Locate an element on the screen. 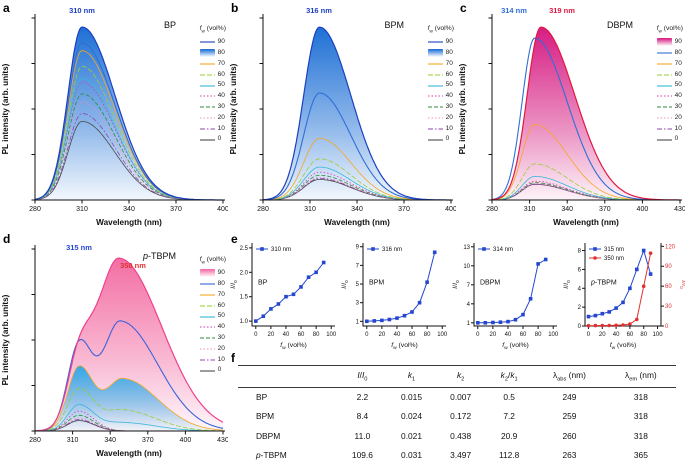 This screenshot has height=462, width=685. x-tick-label: 60 is located at coordinates (301, 335).